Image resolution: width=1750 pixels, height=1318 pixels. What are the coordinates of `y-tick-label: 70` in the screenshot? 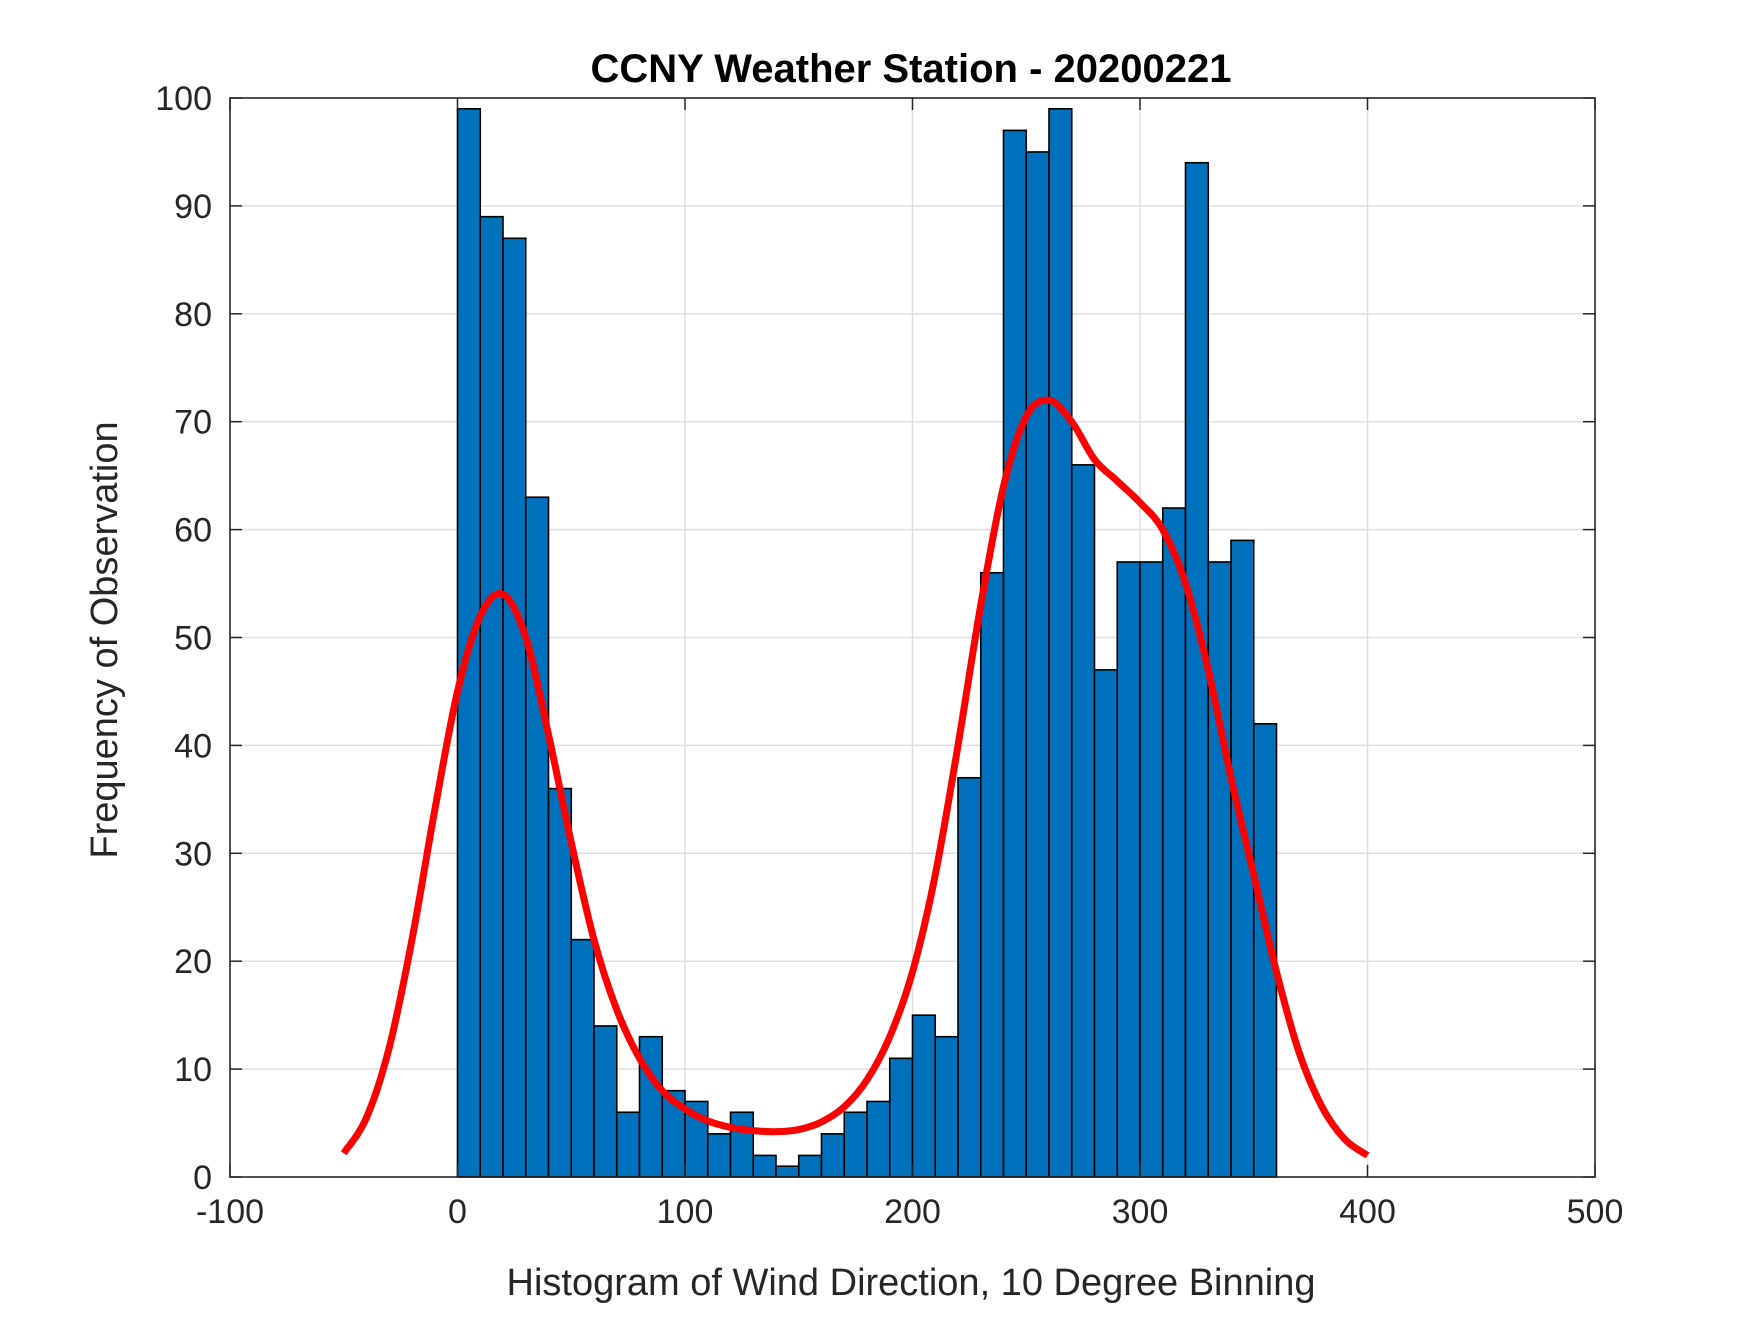 It's located at (193, 423).